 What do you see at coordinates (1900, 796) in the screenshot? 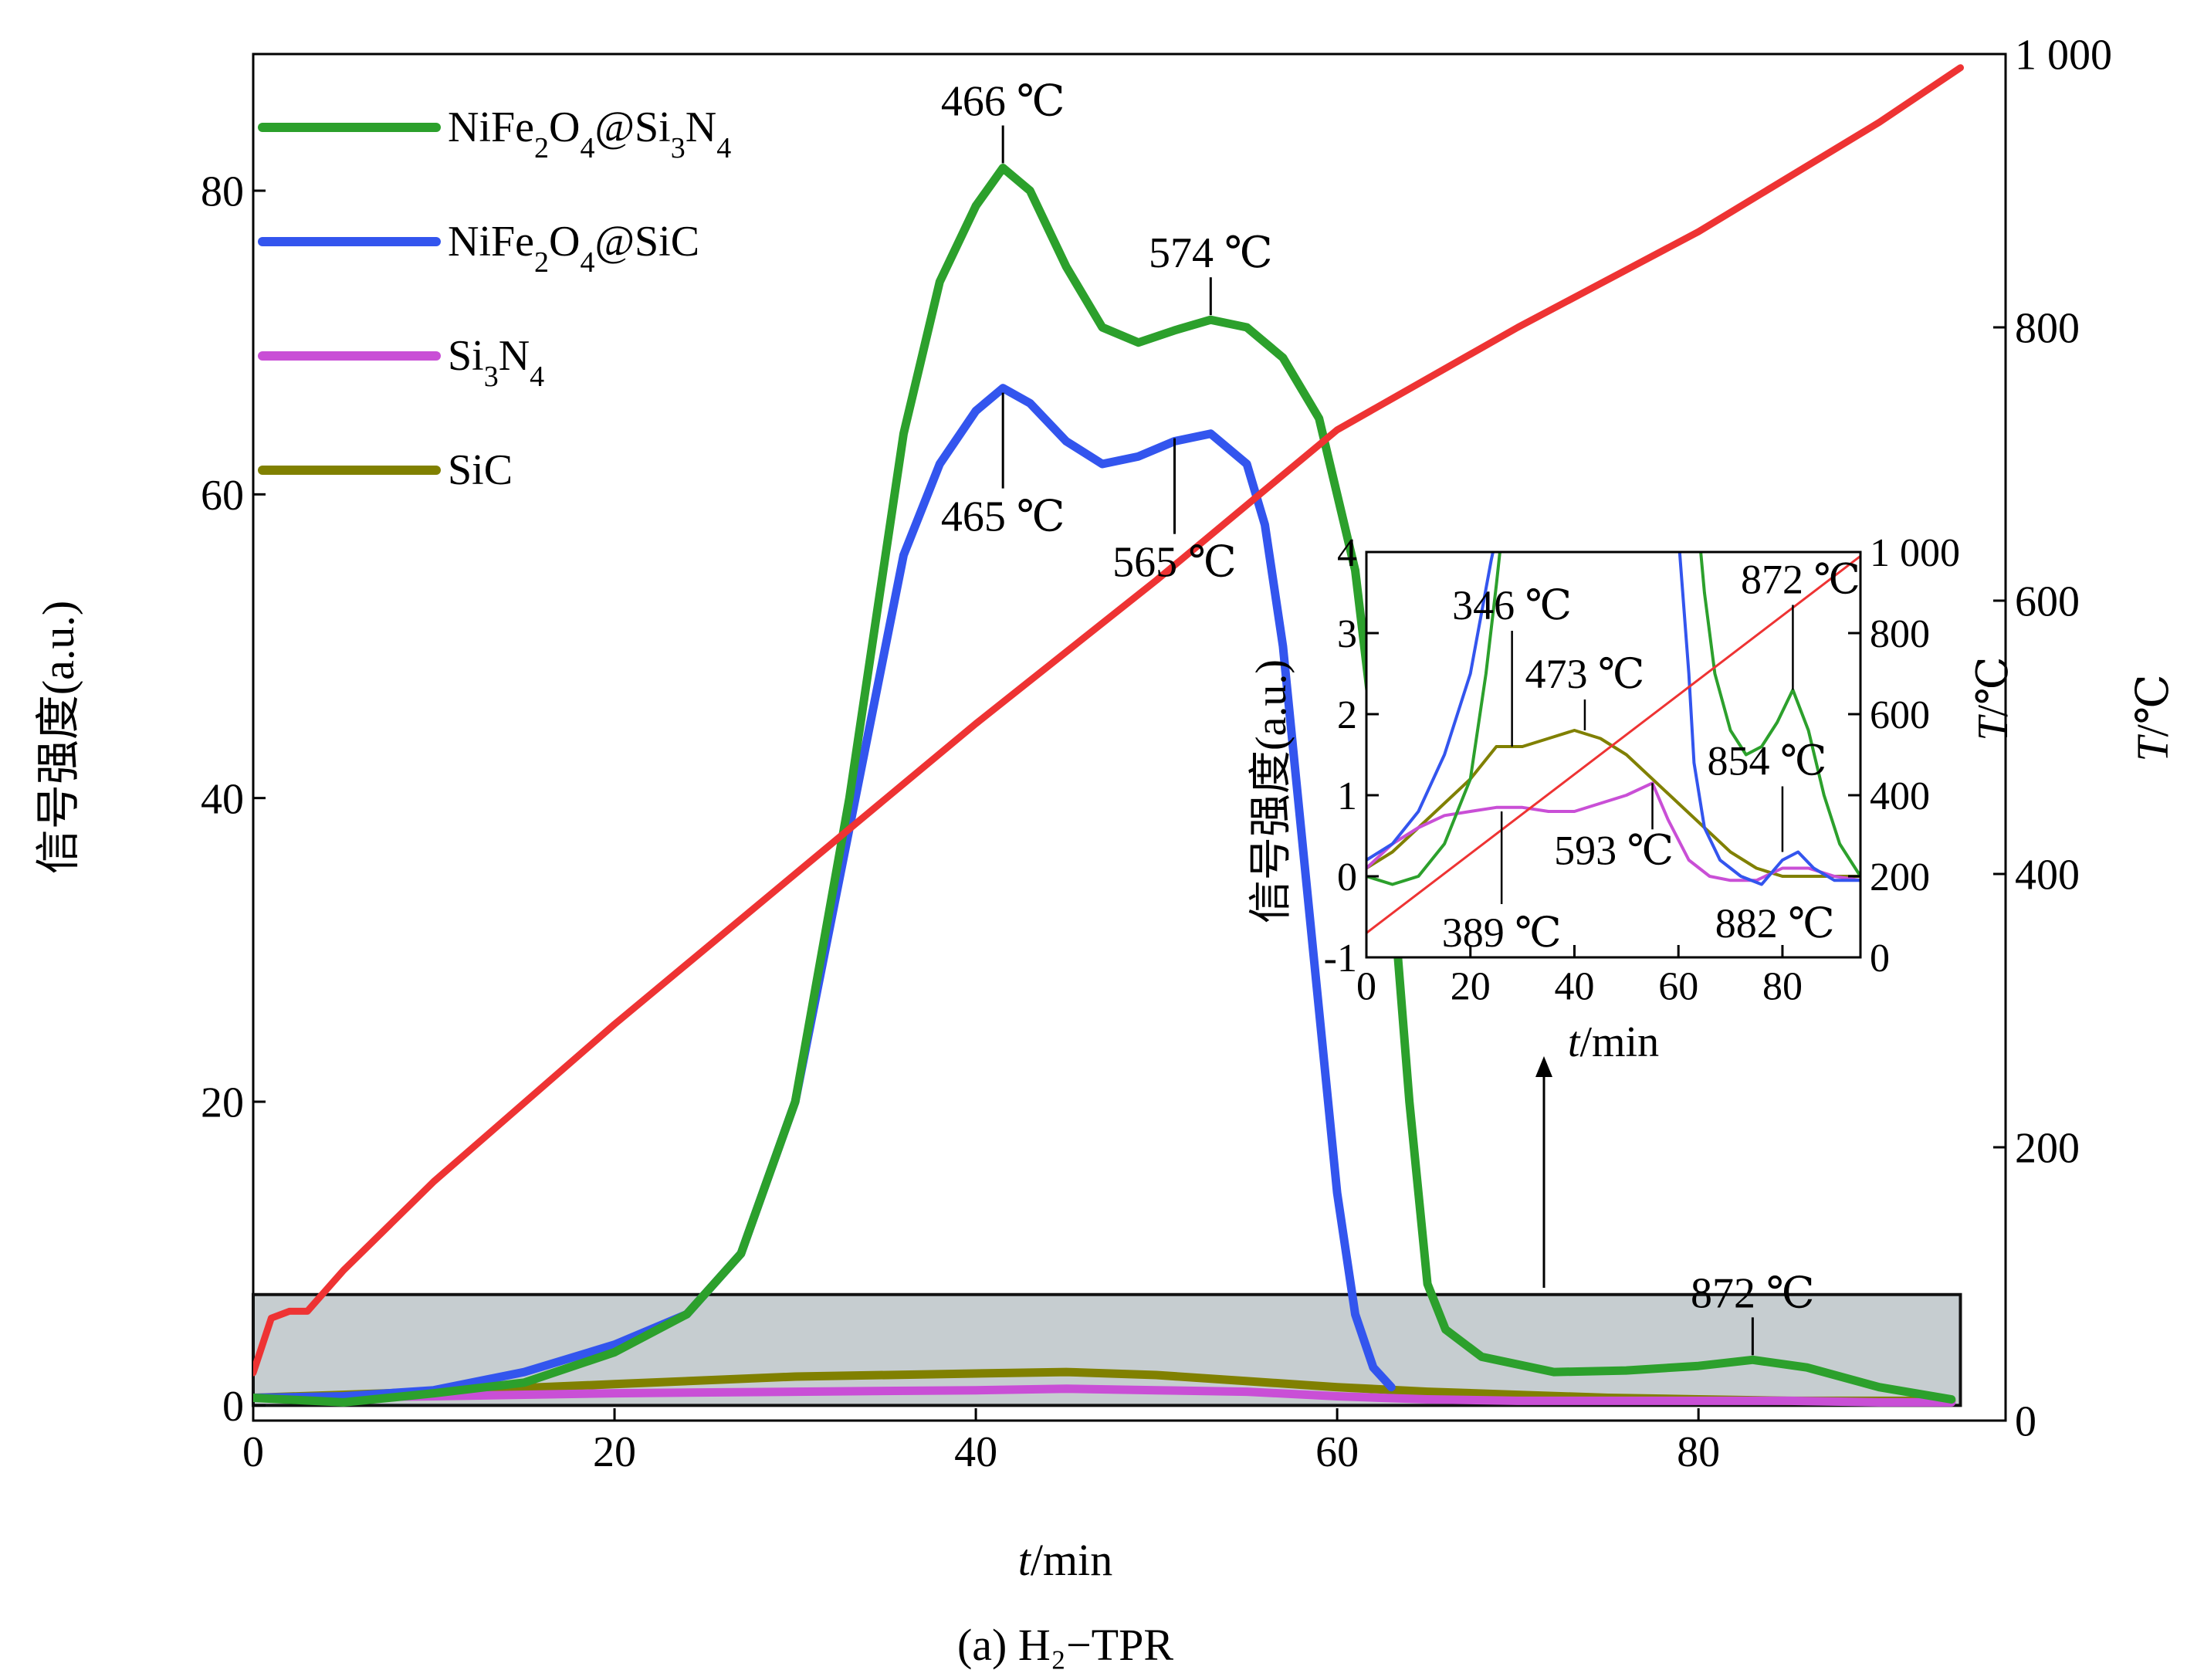
I see `inset-y2-tick-label: 400` at bounding box center [1900, 796].